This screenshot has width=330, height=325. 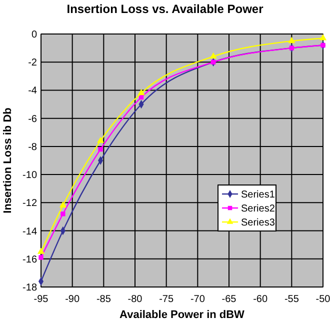 What do you see at coordinates (8, 160) in the screenshot?
I see `y-axis-title: Insertion Loss ib Db` at bounding box center [8, 160].